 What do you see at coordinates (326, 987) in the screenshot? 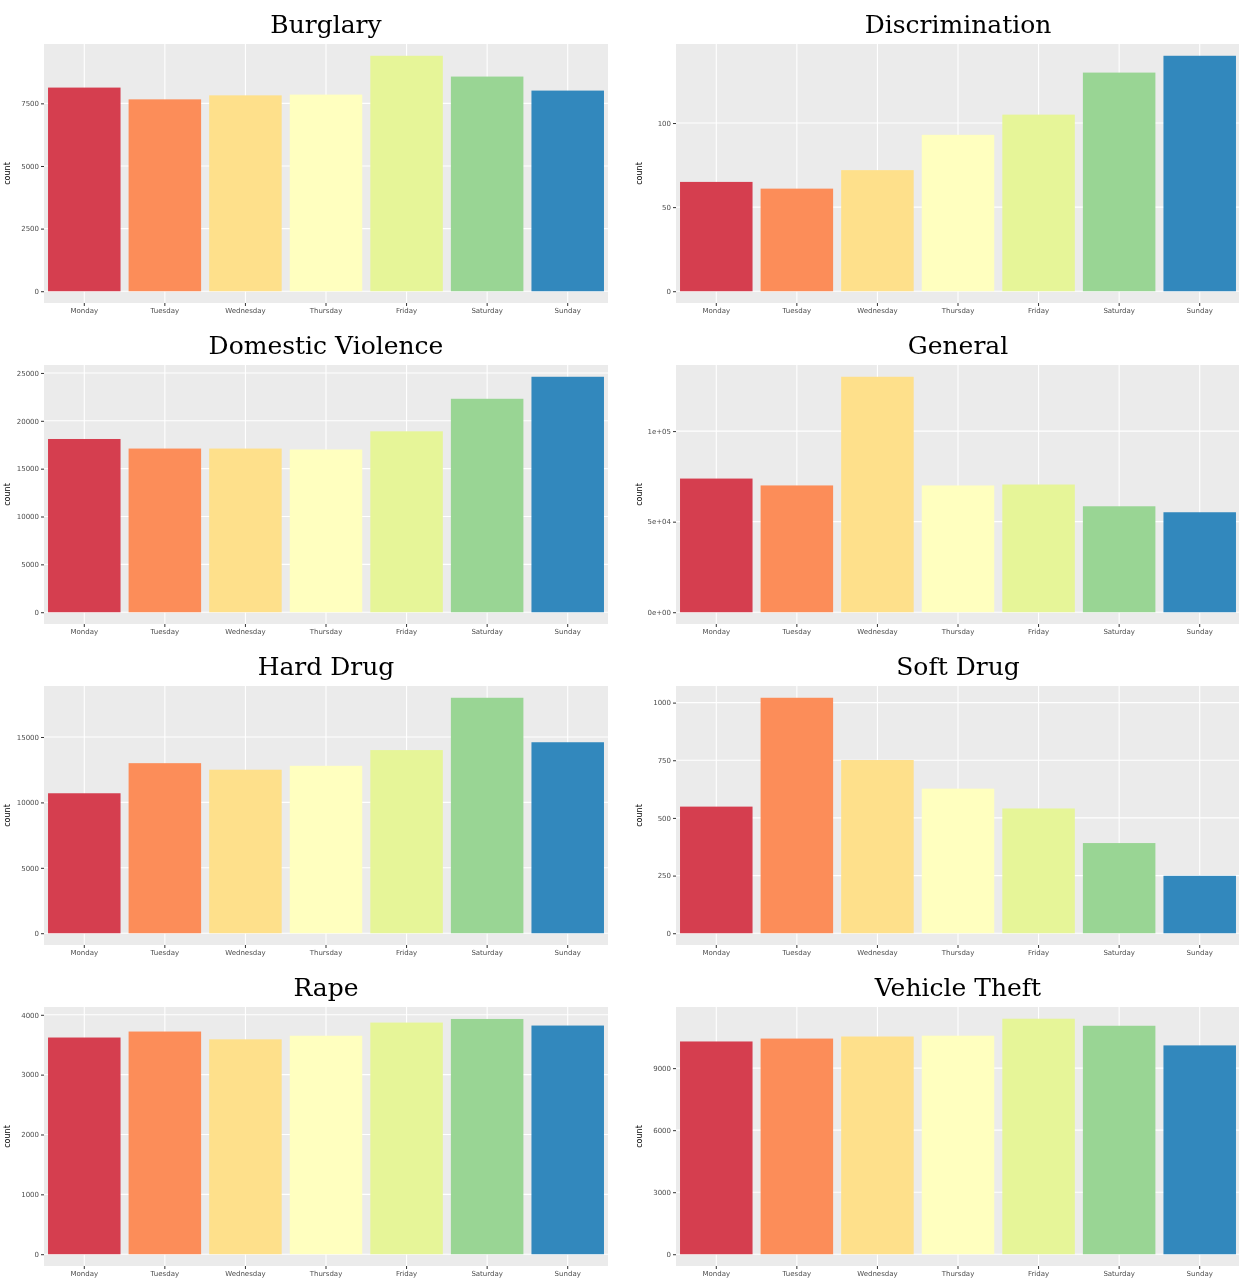
I see `chart-title: Rape` at bounding box center [326, 987].